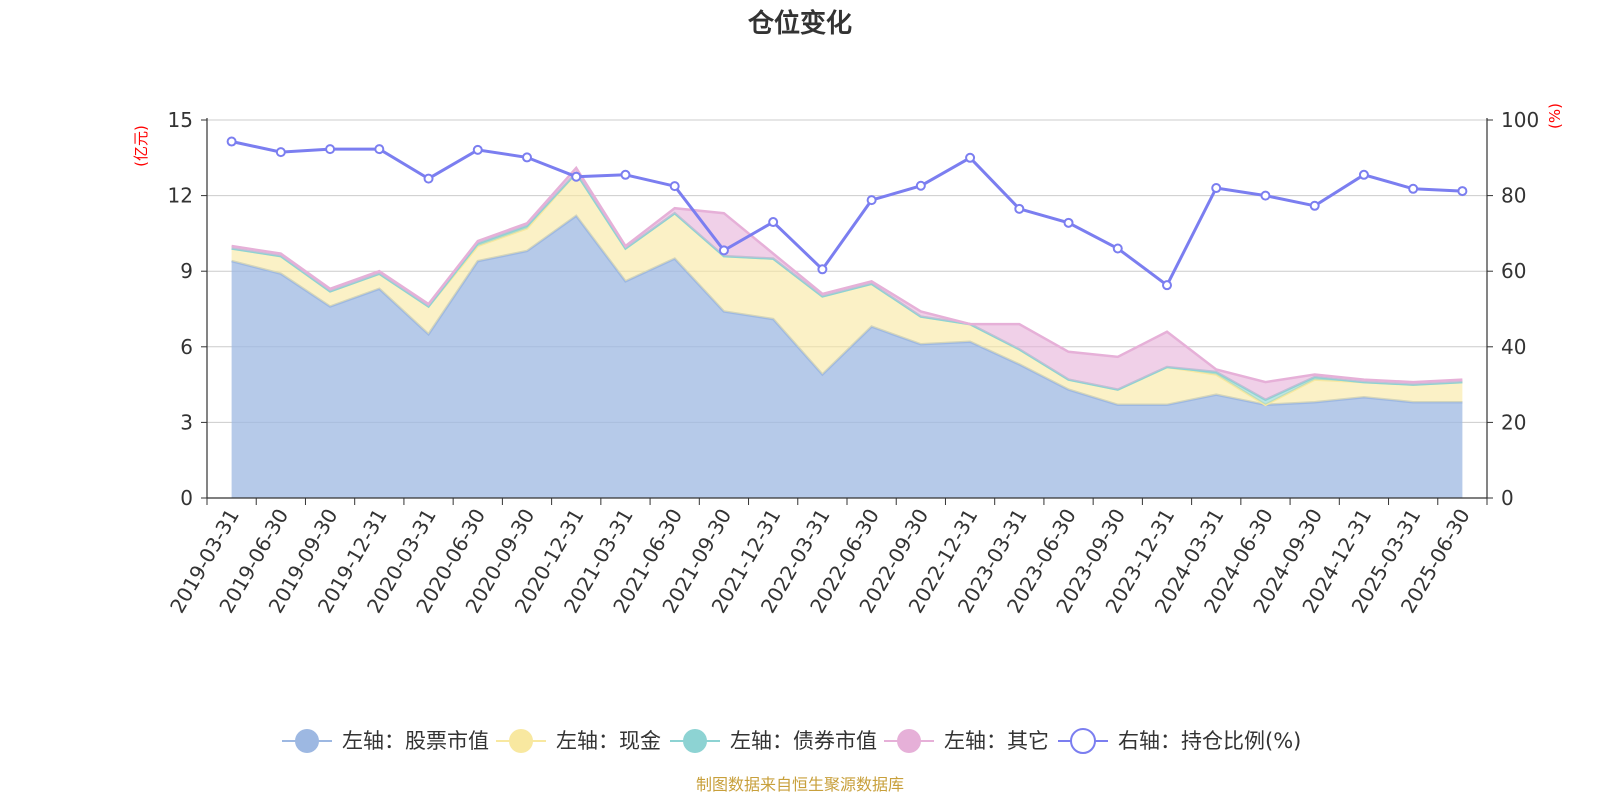 The image size is (1600, 800). I want to click on legend-item-bond: 左轴：债券市值, so click(773, 741).